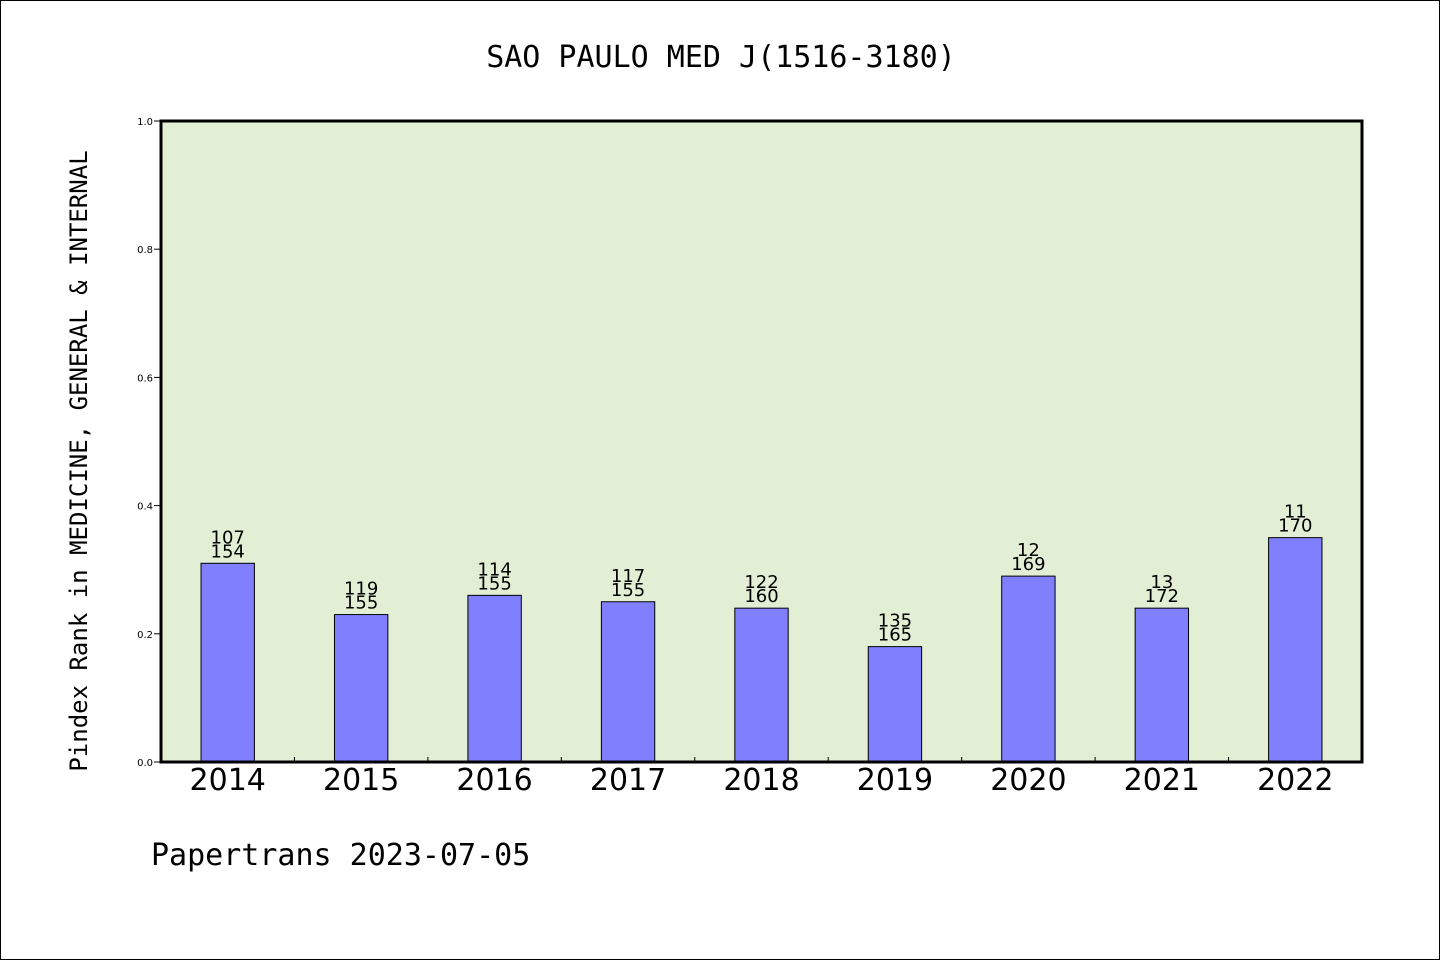 The height and width of the screenshot is (961, 1440). Describe the element at coordinates (761, 582) in the screenshot. I see `bar-rank-label: 122` at that location.